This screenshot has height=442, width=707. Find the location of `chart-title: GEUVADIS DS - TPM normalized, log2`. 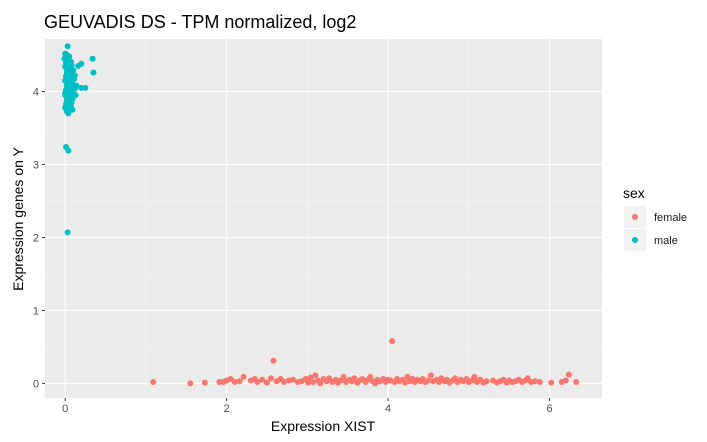

chart-title: GEUVADIS DS - TPM normalized, log2 is located at coordinates (200, 22).